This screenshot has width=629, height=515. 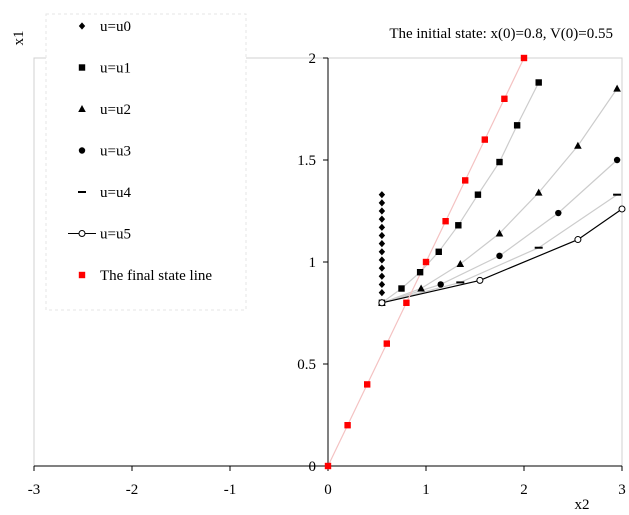 I want to click on x-tick-label: -3, so click(x=34, y=490).